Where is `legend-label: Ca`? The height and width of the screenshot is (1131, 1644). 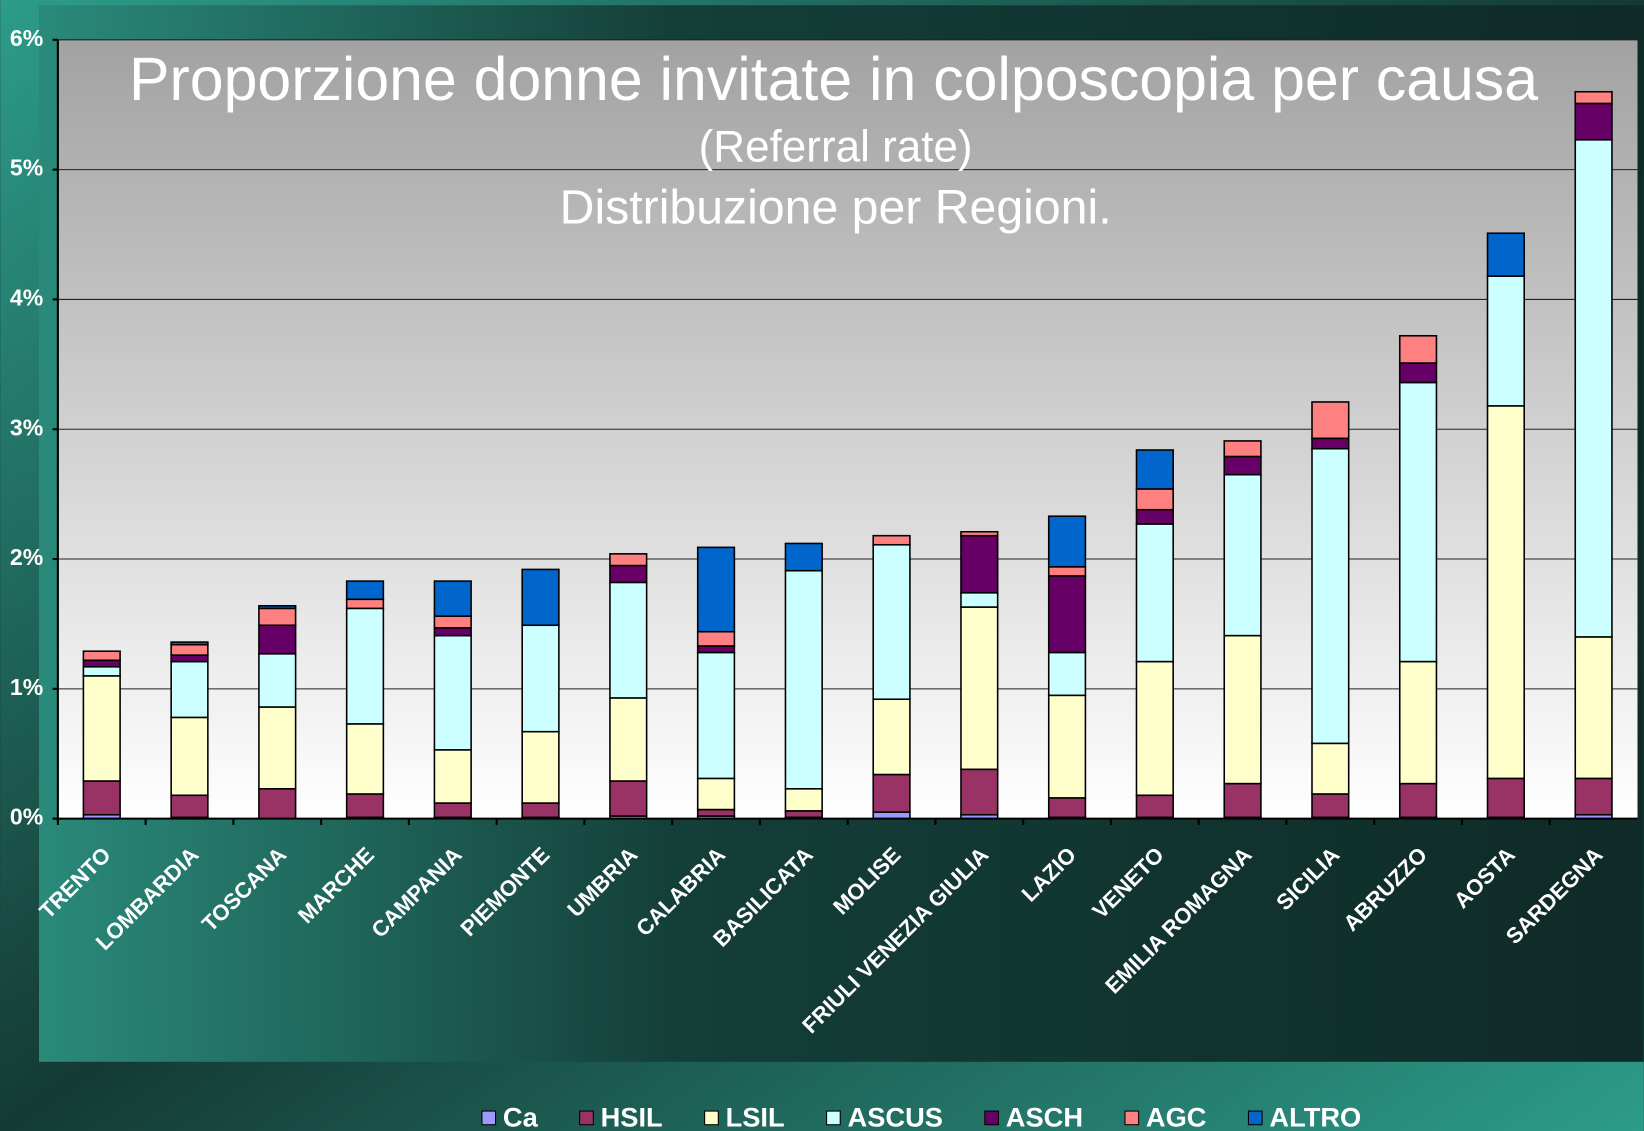 legend-label: Ca is located at coordinates (521, 1116).